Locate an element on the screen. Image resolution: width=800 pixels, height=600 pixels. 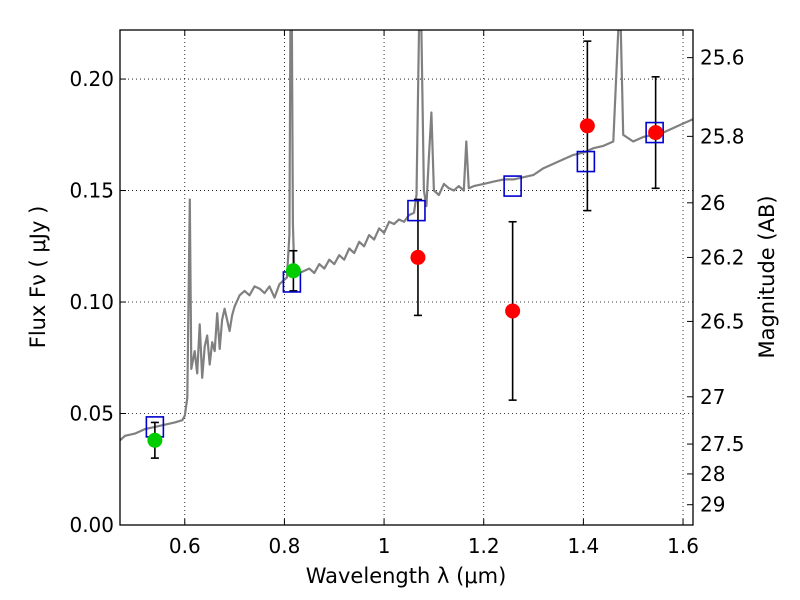
x-tick-label: 1.6 is located at coordinates (683, 546).